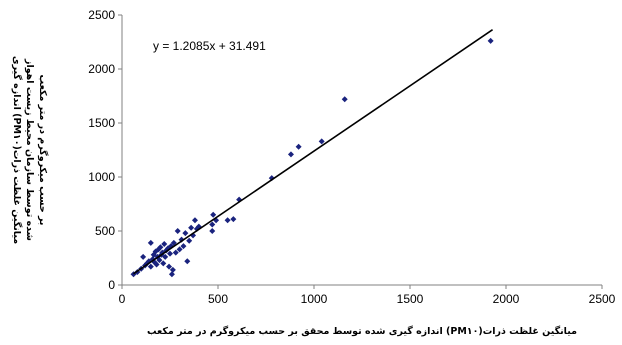 Image resolution: width=622 pixels, height=345 pixels. Describe the element at coordinates (105, 231) in the screenshot. I see `y-tick-label: 500` at that location.